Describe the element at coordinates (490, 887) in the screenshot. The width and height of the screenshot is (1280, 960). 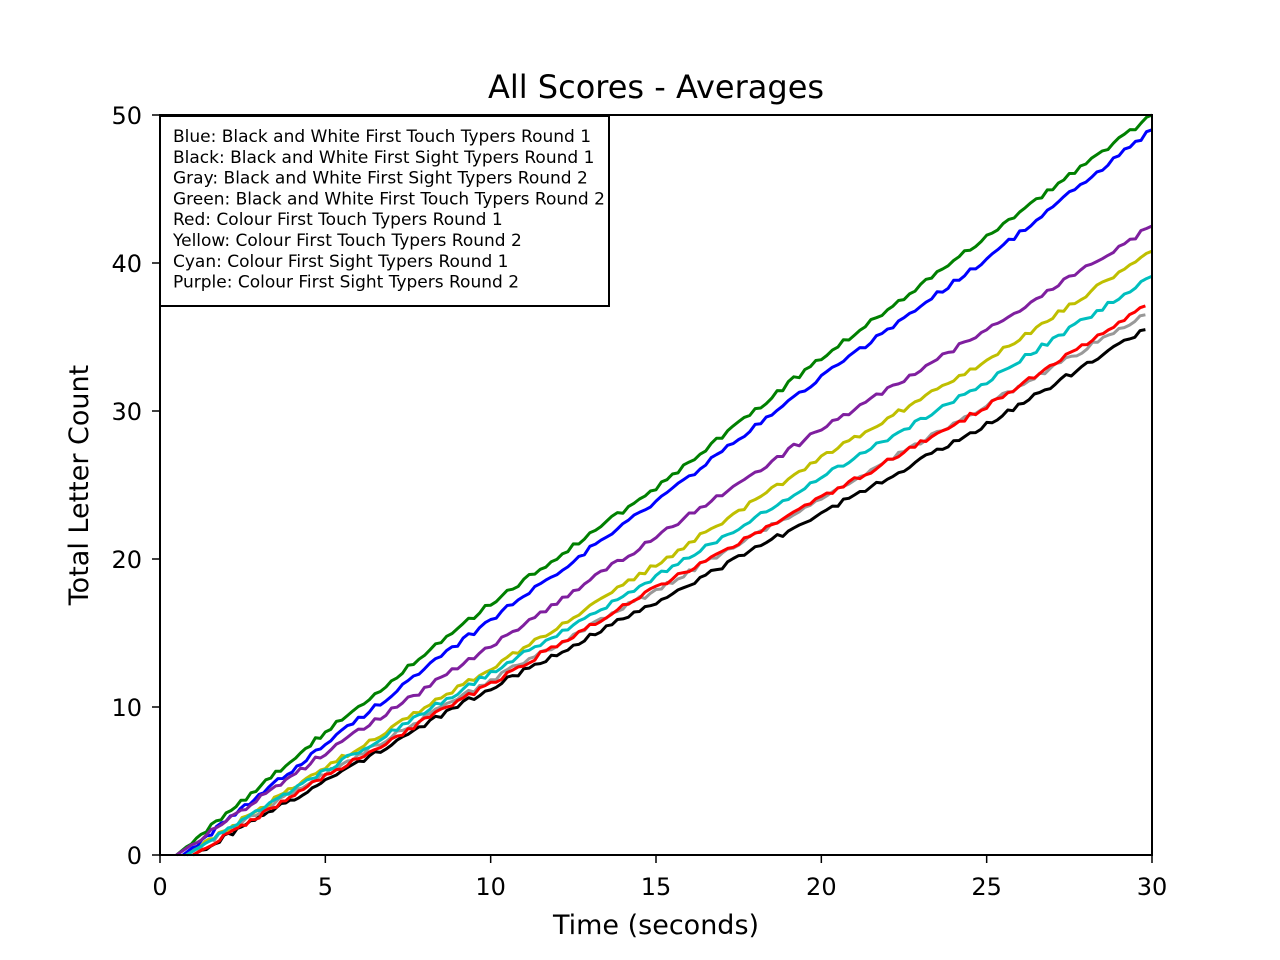
I see `x-tick-label: 10` at that location.